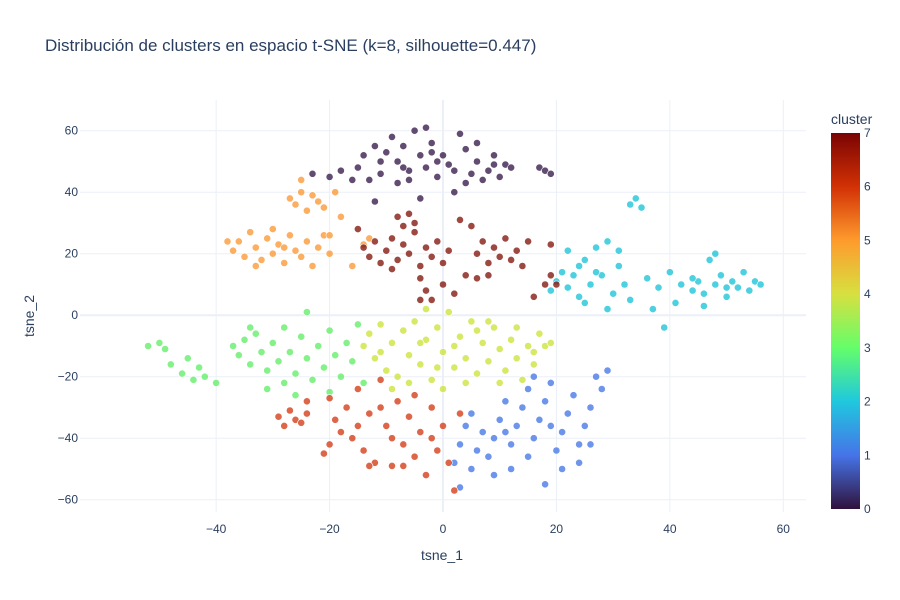  Describe the element at coordinates (867, 133) in the screenshot. I see `colorbar-tick-label: 7` at that location.